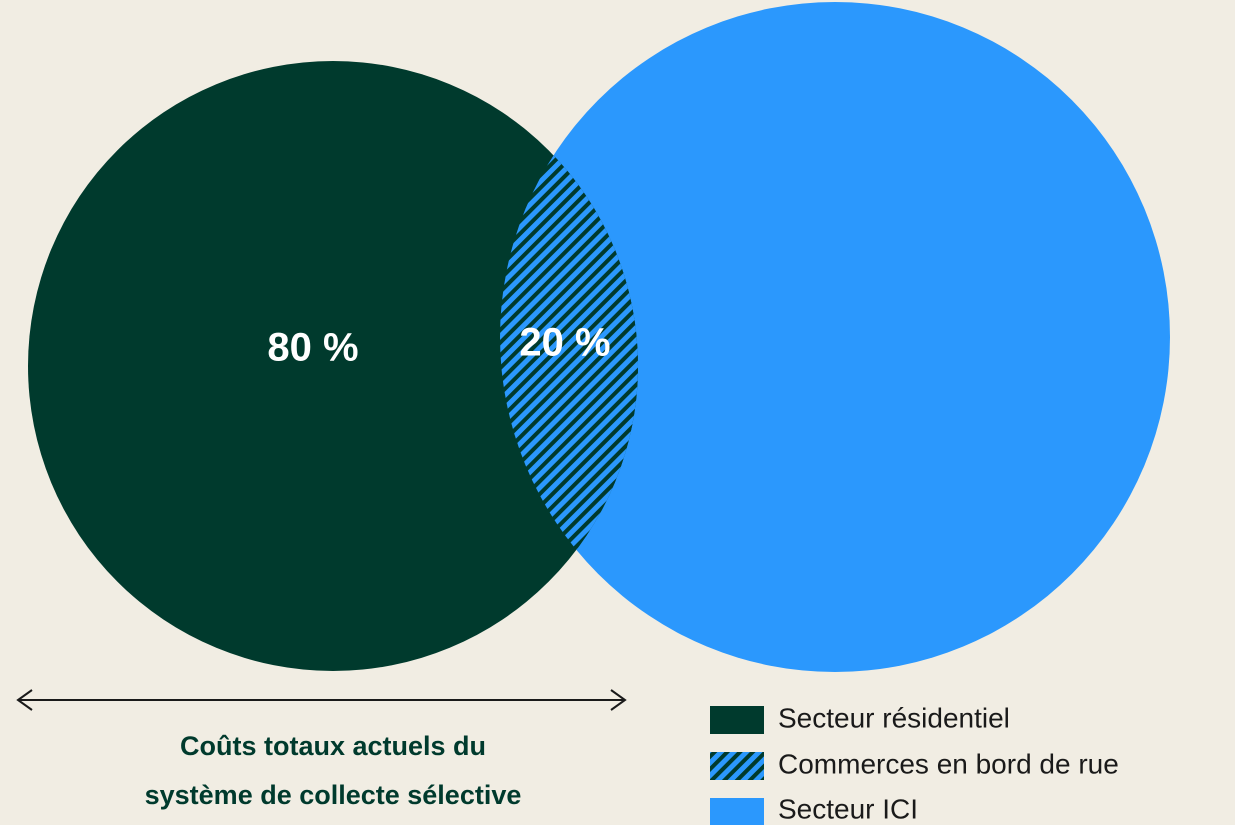 This screenshot has height=825, width=1235. Describe the element at coordinates (333, 746) in the screenshot. I see `caption-line: Coûts totaux actuels du` at that location.